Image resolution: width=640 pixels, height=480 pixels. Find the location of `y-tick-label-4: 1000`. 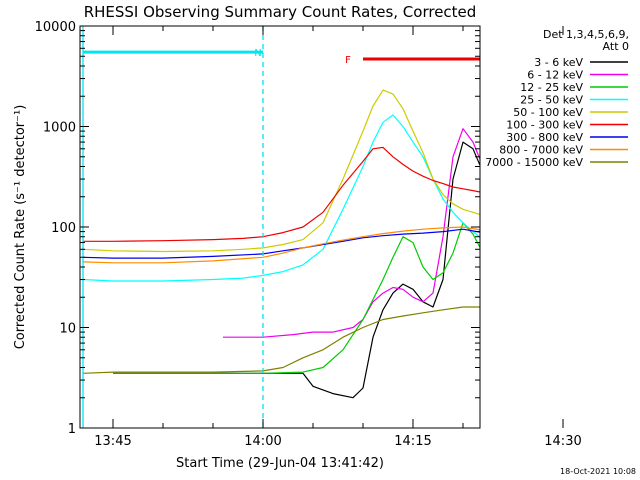

y-tick-label-4: 1000 is located at coordinates (59, 128).